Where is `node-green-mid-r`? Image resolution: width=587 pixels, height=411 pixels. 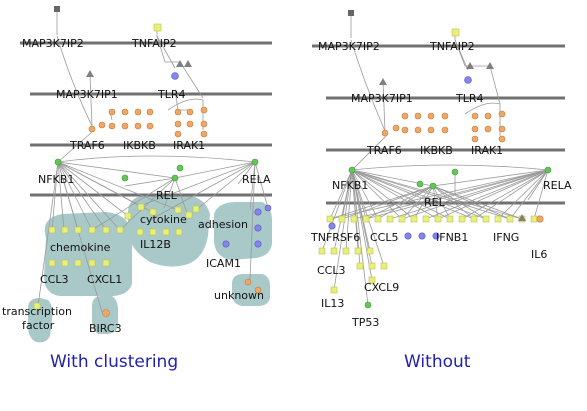
node-green-mid-r is located at coordinates (455, 172).